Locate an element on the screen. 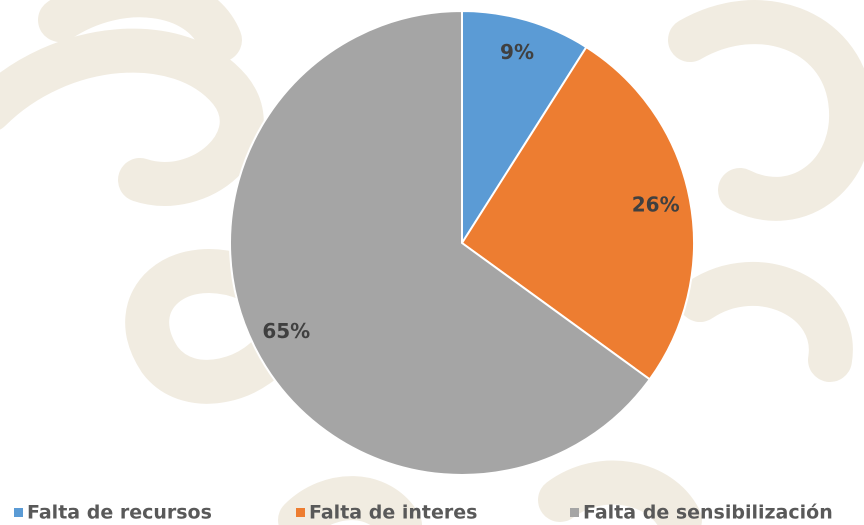 The height and width of the screenshot is (525, 864). data-label: 65% is located at coordinates (286, 331).